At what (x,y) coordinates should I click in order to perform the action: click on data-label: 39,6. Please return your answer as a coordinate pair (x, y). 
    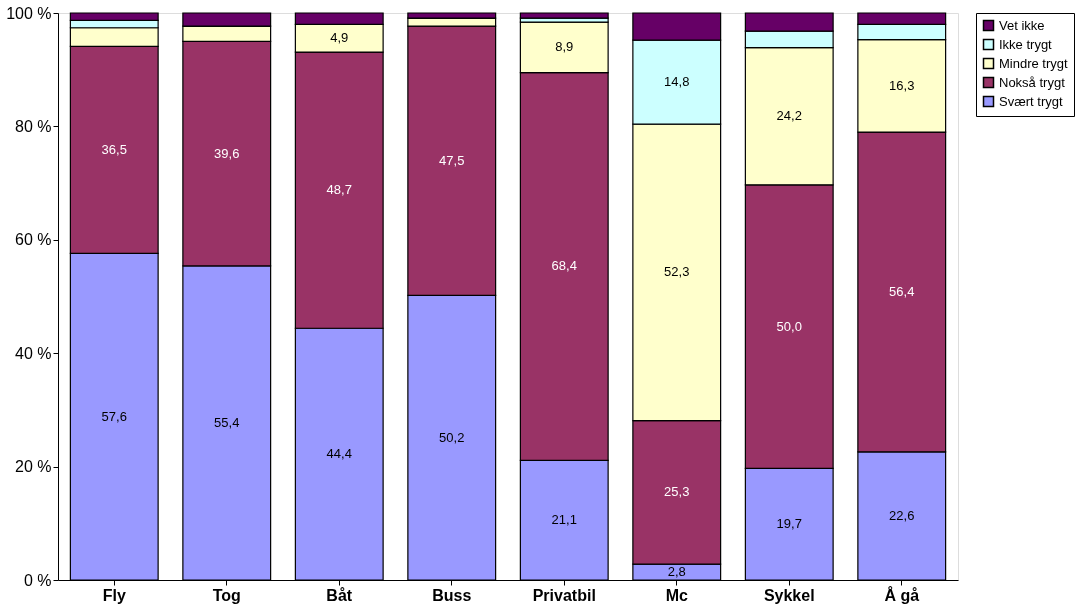
    Looking at the image, I should click on (227, 153).